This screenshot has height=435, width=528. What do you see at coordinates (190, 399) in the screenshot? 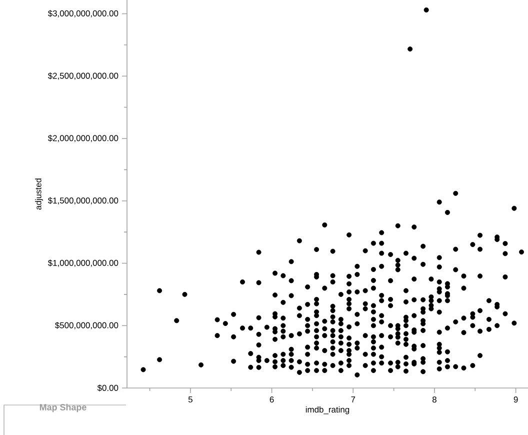
I see `x-tick-label: 5` at bounding box center [190, 399].